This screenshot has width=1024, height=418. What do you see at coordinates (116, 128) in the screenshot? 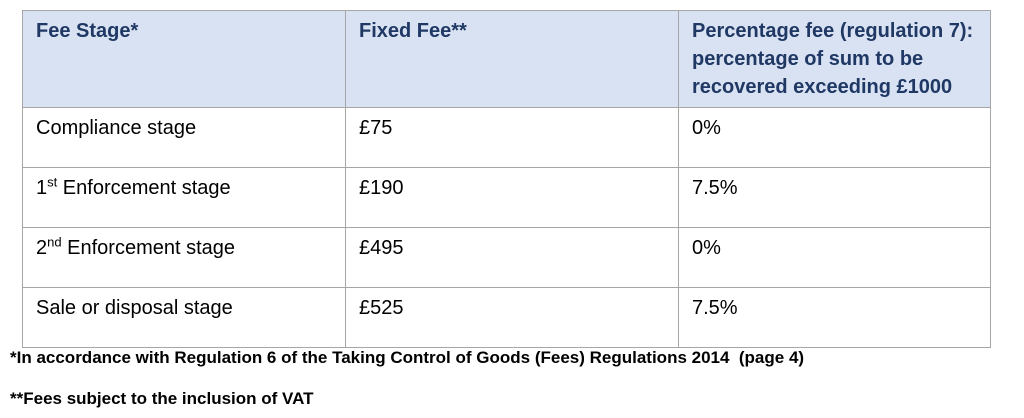
I see `stage-text: Compliance stage` at bounding box center [116, 128].